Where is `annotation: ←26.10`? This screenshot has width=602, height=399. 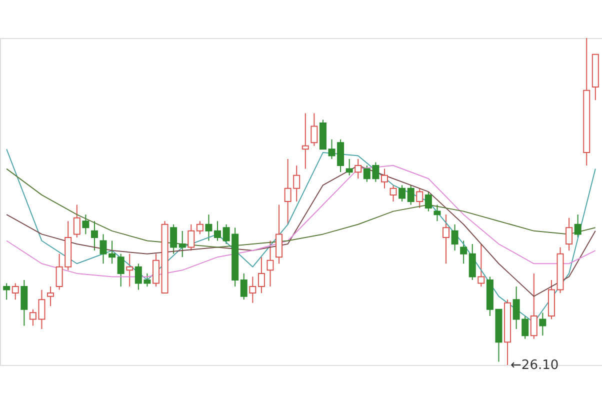 annotation: ←26.10 is located at coordinates (534, 365).